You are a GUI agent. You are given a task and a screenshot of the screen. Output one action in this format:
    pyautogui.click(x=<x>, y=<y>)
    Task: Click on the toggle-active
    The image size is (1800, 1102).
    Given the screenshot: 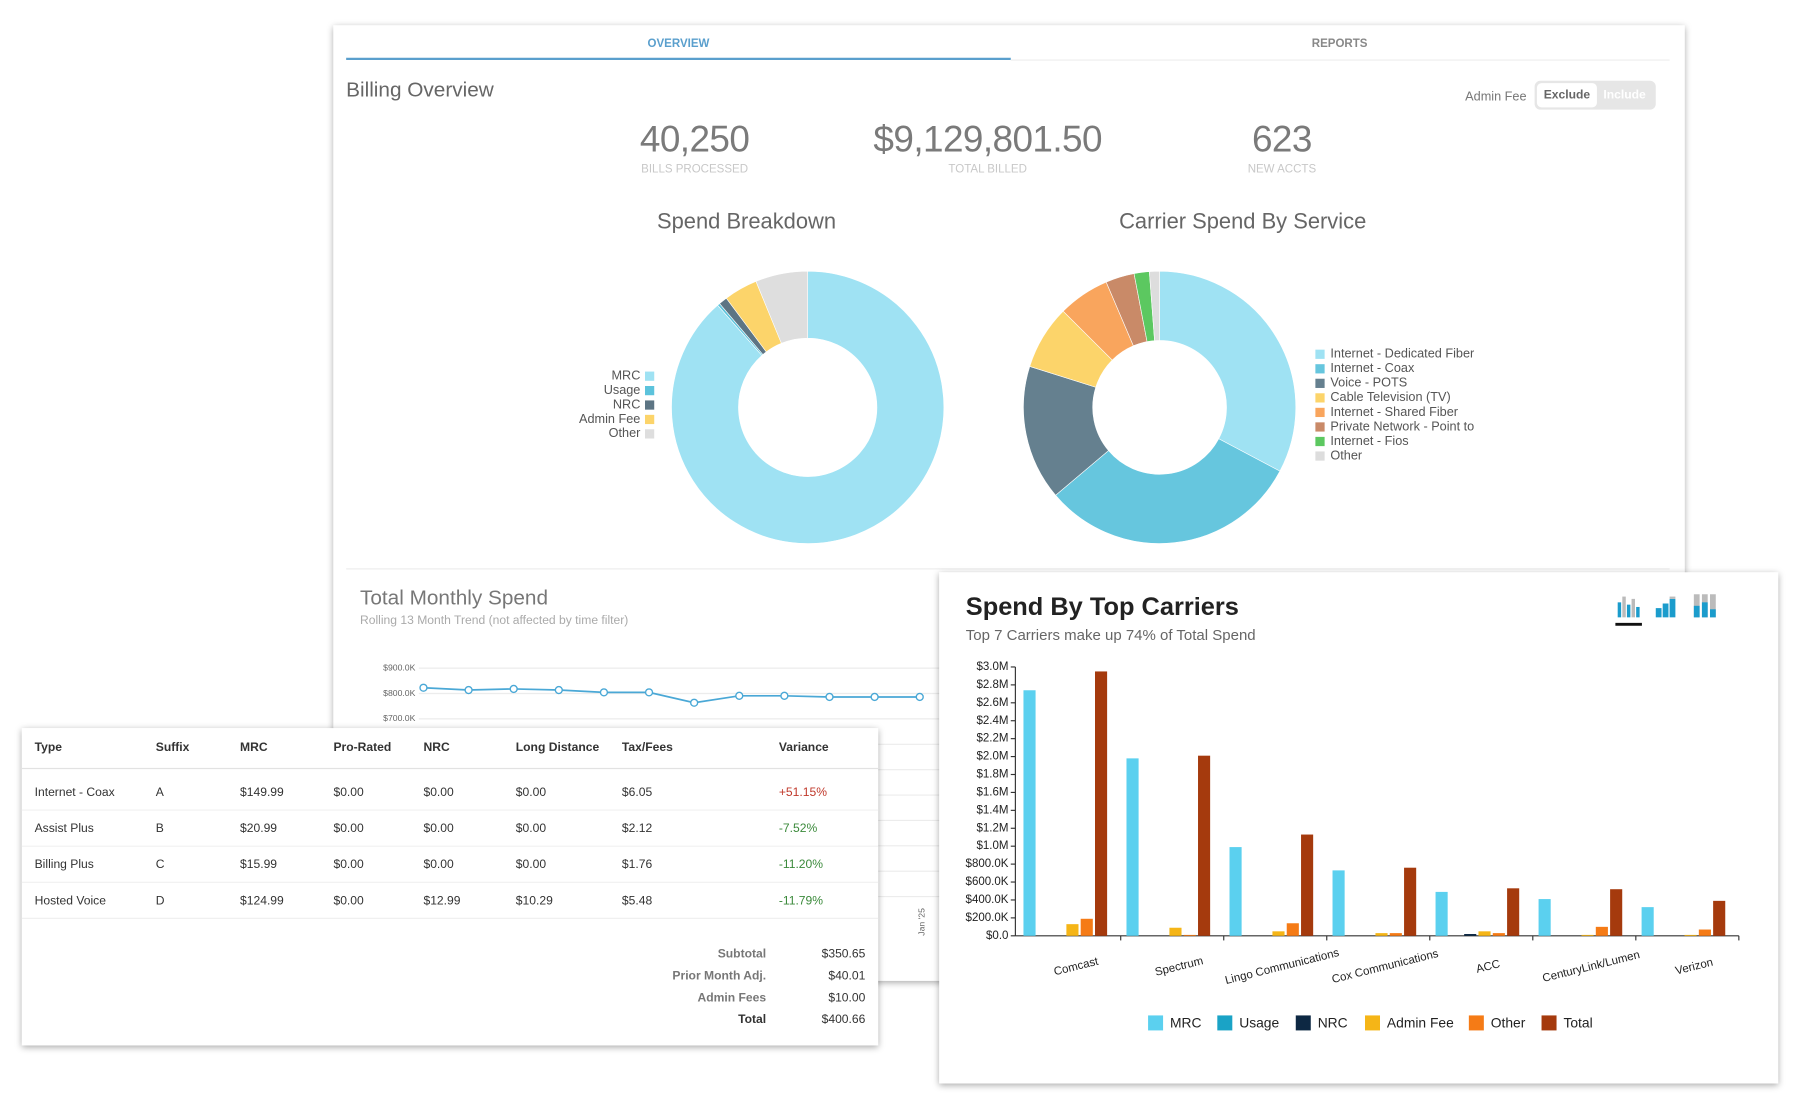 What is the action you would take?
    pyautogui.click(x=1566, y=95)
    